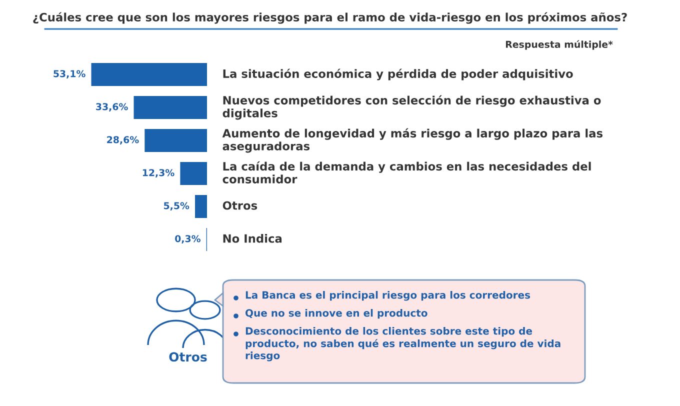 This screenshot has height=406, width=680. I want to click on y-tick-label: Nuevos competidores con selección de riesgo exhaustiva o digitales, so click(411, 107).